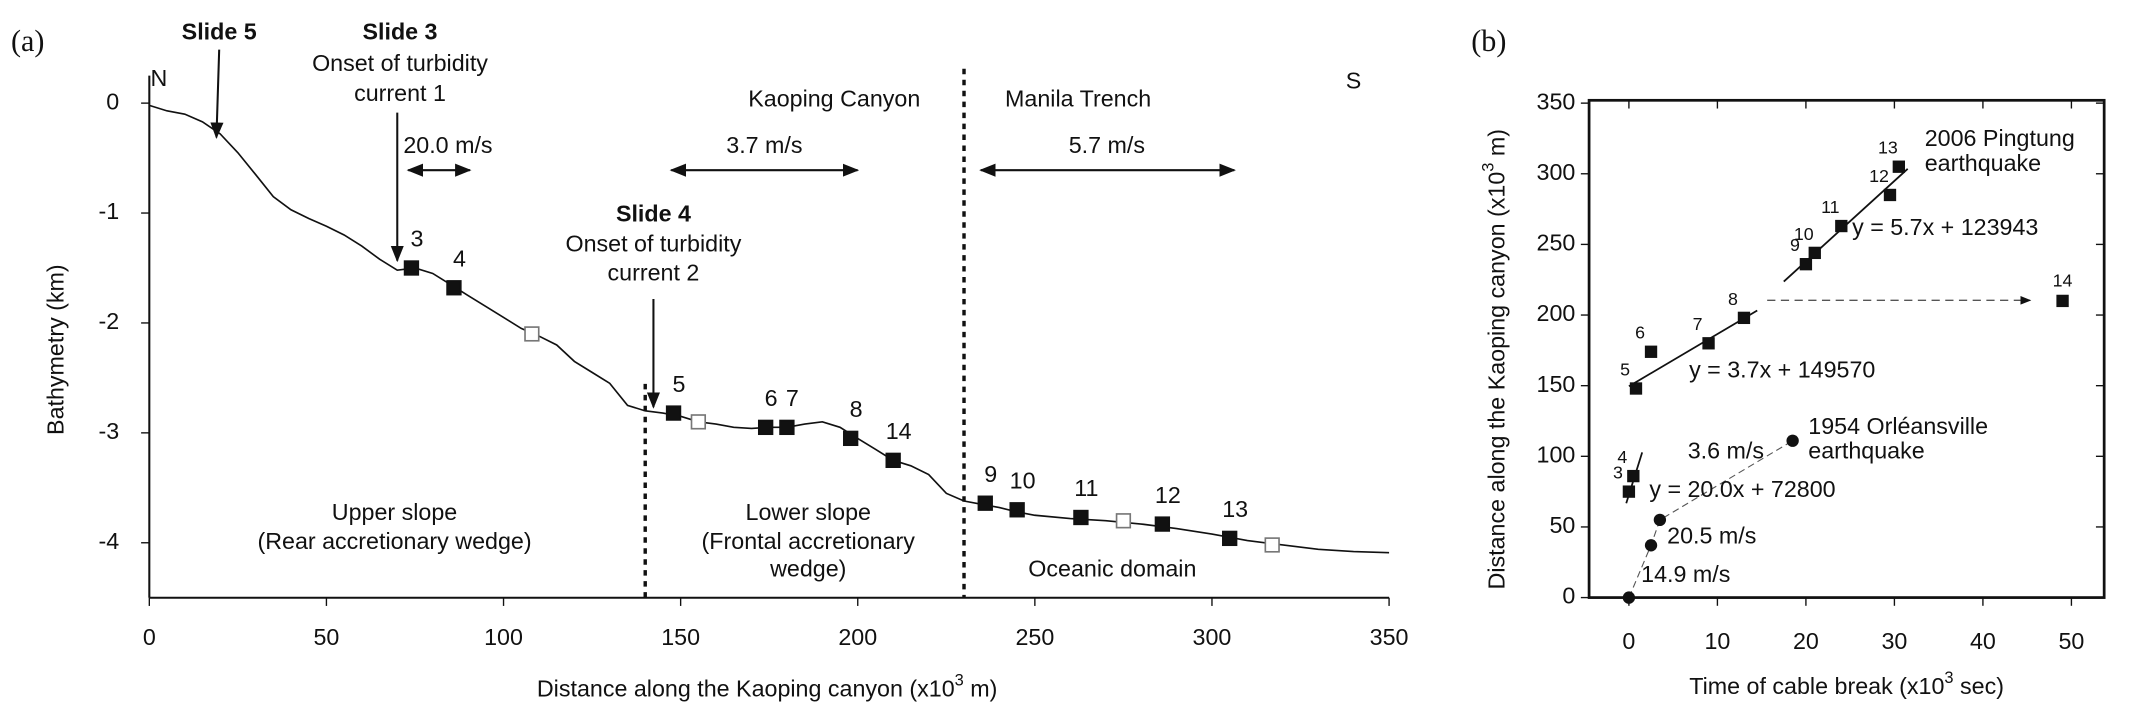 Image resolution: width=2148 pixels, height=702 pixels. What do you see at coordinates (1078, 98) in the screenshot?
I see `annotation: Manila Trench` at bounding box center [1078, 98].